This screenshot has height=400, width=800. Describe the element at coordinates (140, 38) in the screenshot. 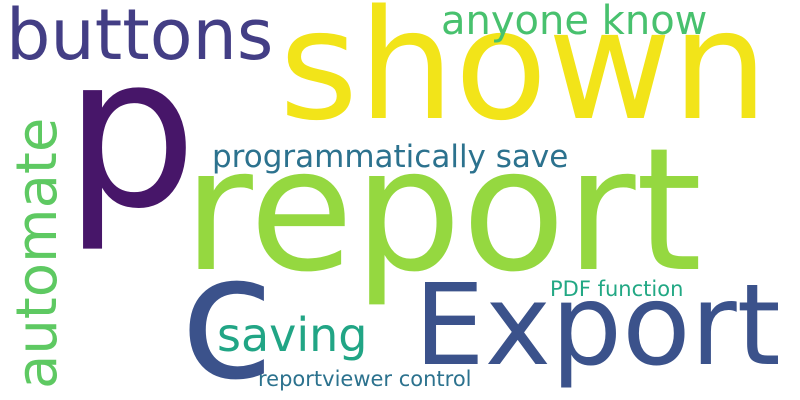

I see `word-buttons: buttons` at that location.